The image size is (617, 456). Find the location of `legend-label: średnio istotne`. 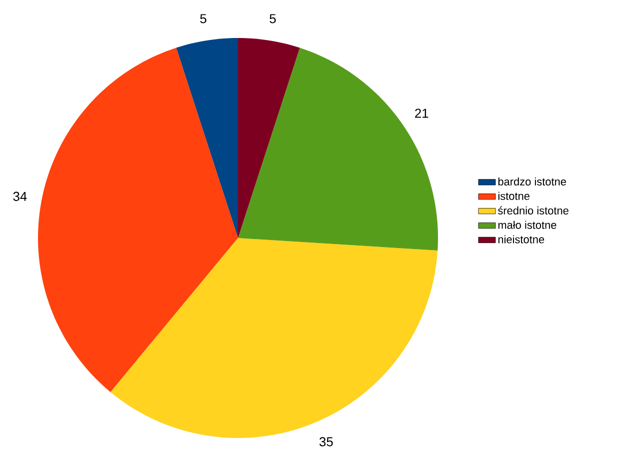

legend-label: średnio istotne is located at coordinates (533, 210).